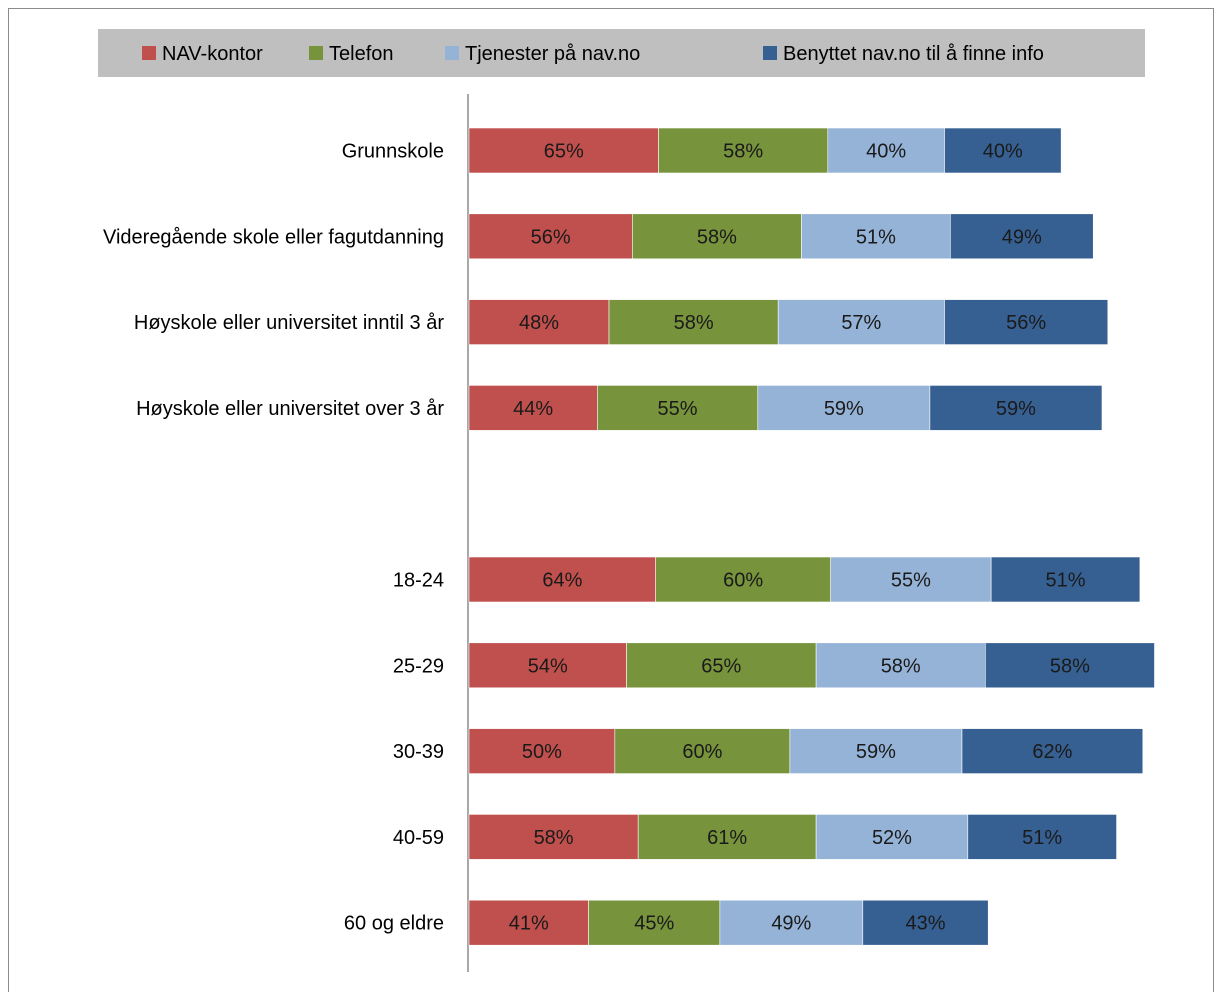  What do you see at coordinates (290, 409) in the screenshot?
I see `category-label: Høyskole eller universitet over 3 år` at bounding box center [290, 409].